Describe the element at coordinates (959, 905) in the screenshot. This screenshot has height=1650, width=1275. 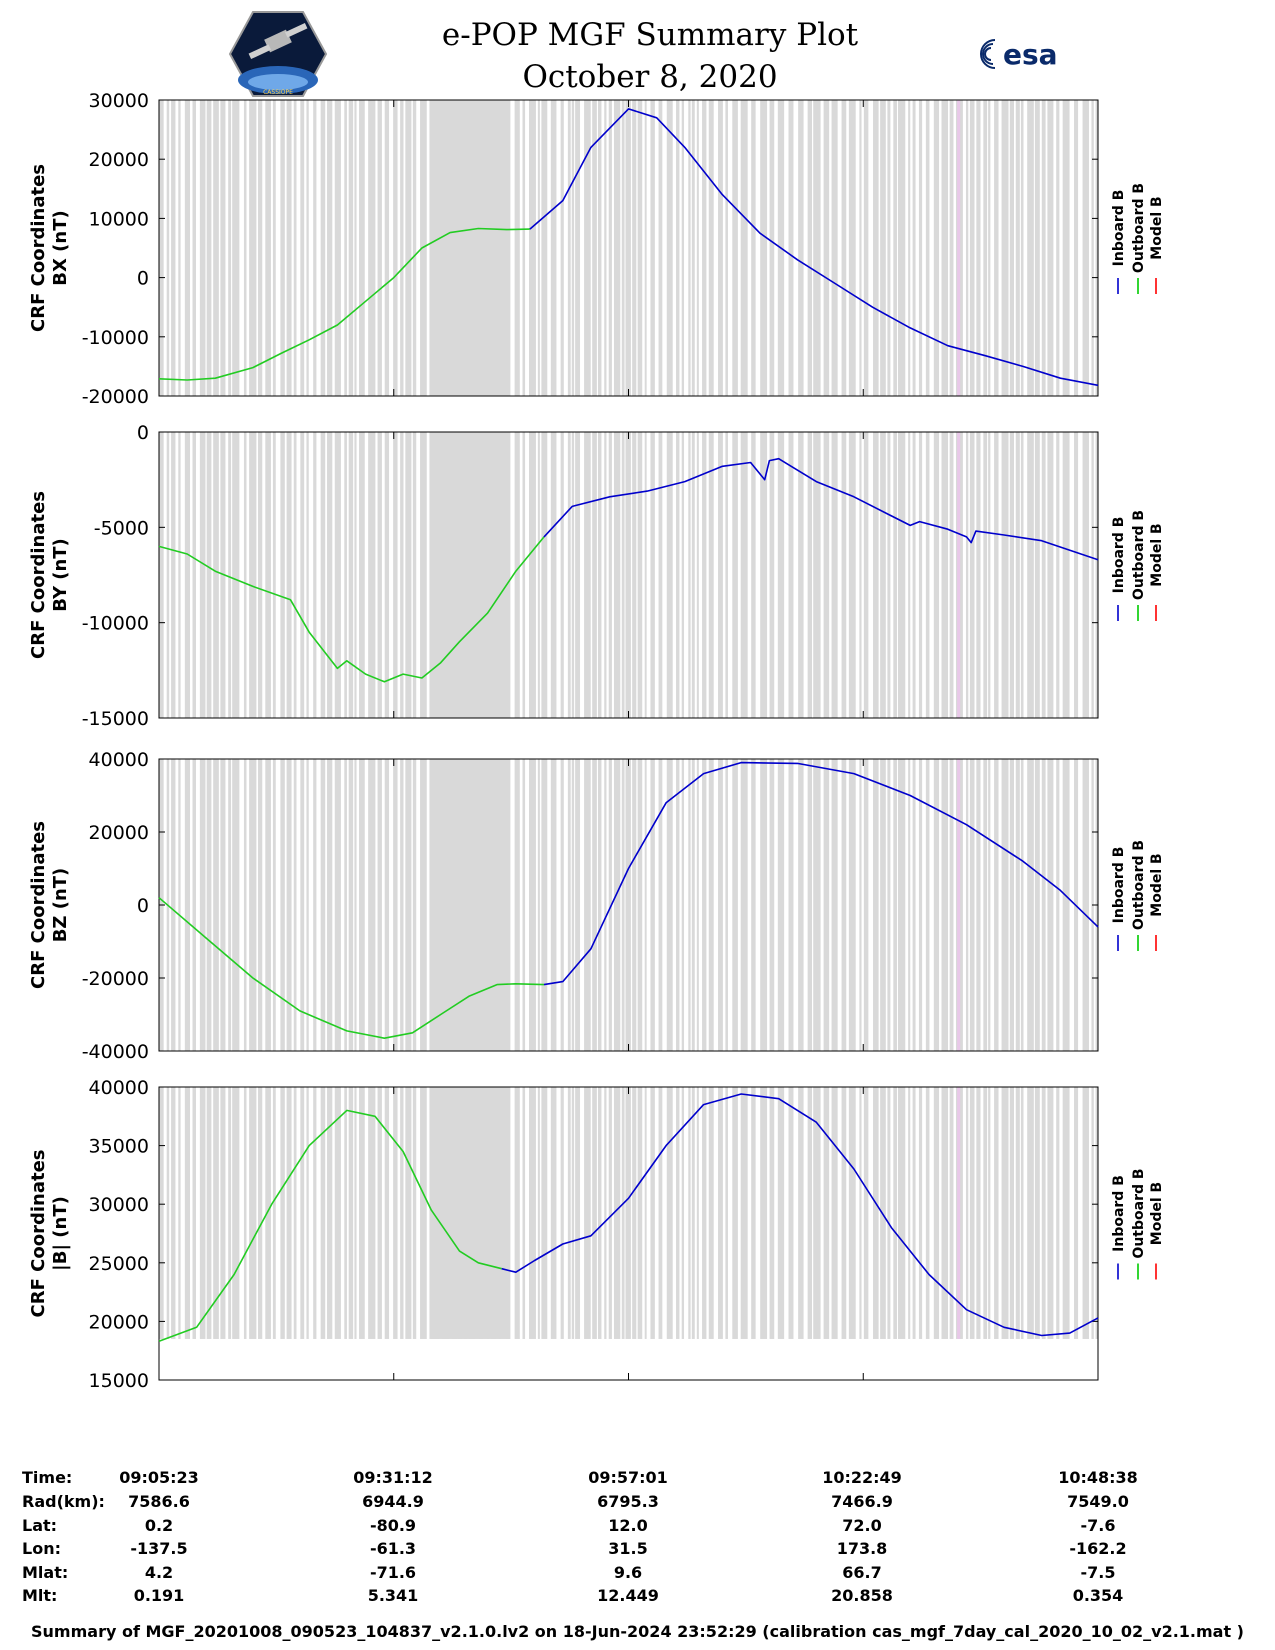
I see `pink-marker` at that location.